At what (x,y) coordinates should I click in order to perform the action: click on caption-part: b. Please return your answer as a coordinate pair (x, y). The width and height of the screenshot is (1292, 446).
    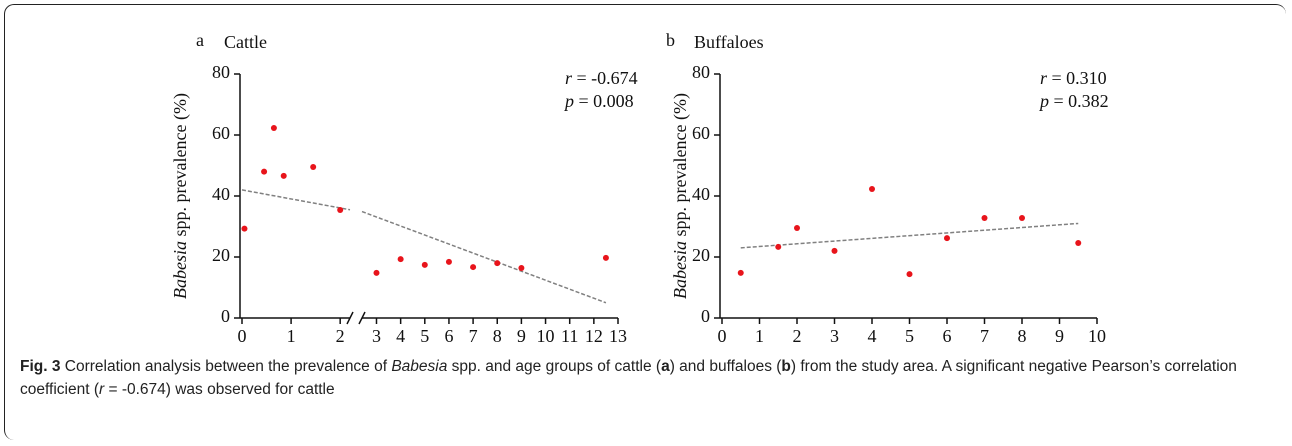
    Looking at the image, I should click on (786, 366).